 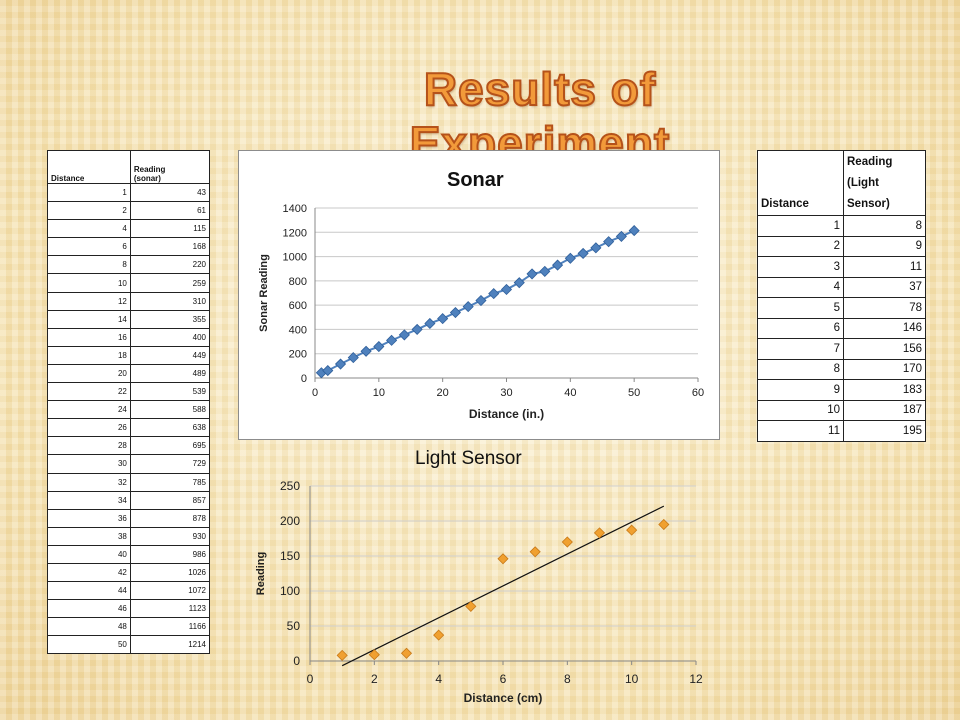 What do you see at coordinates (89, 645) in the screenshot?
I see `distance-cell: 50` at bounding box center [89, 645].